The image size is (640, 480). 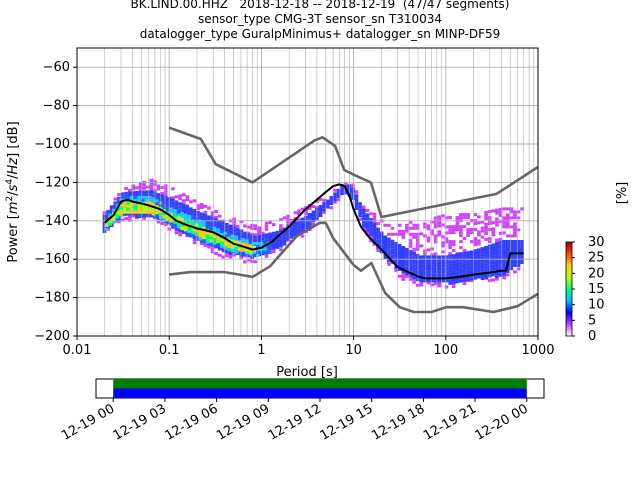 I want to click on x-tick-label: 10, so click(x=353, y=350).